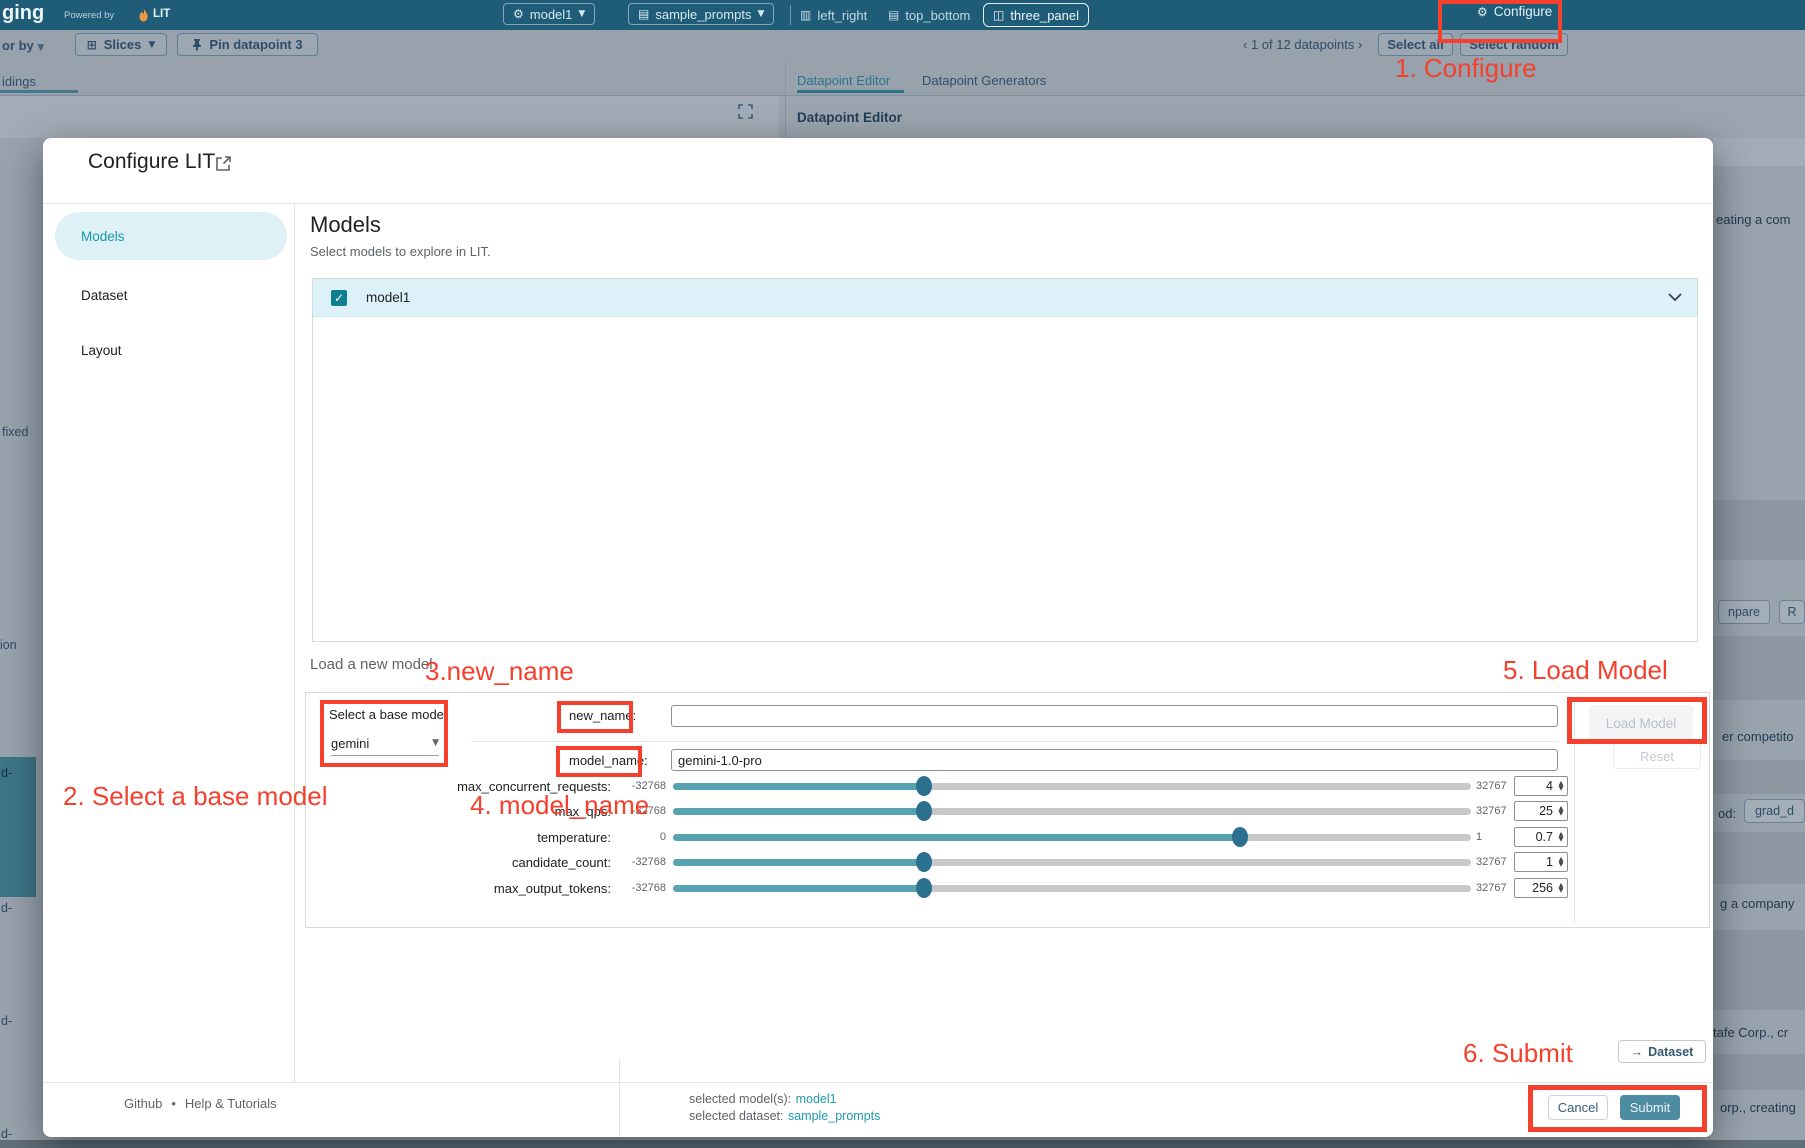  I want to click on select-all-button: Select all, so click(1415, 44).